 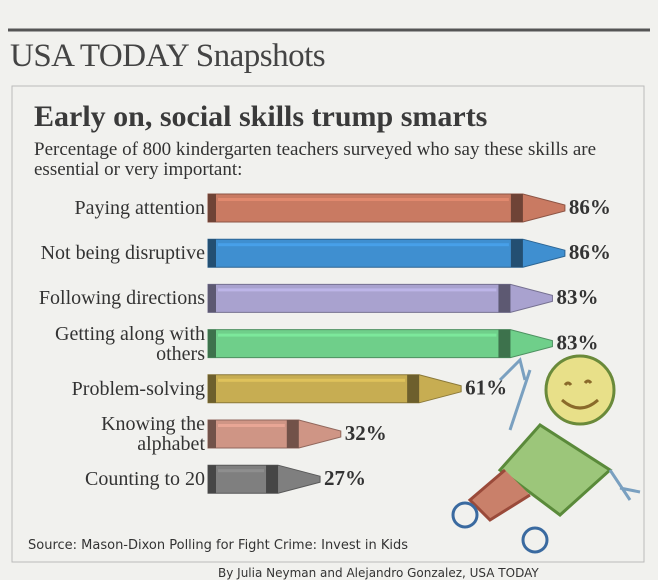 I want to click on category-label: Not being disruptive, so click(x=122, y=253).